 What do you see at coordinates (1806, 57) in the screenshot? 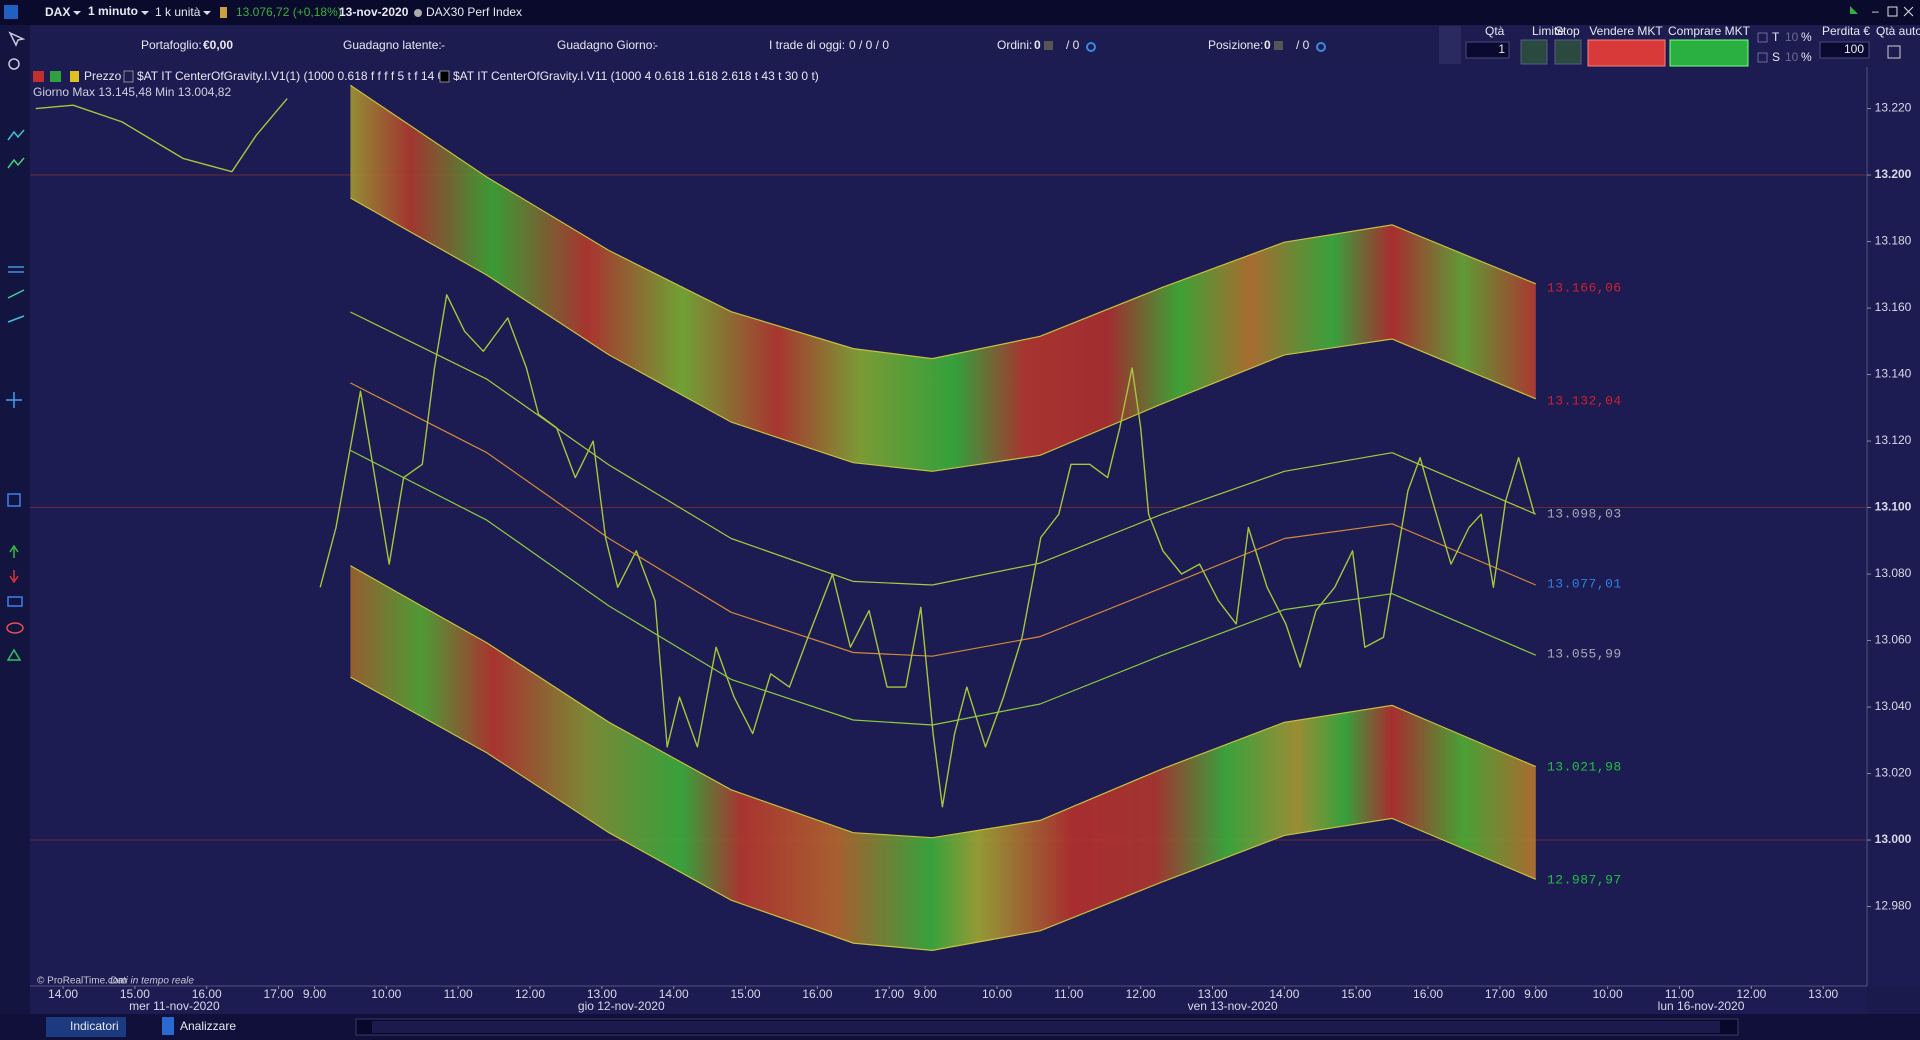
I see `s-percent-sign: %` at bounding box center [1806, 57].